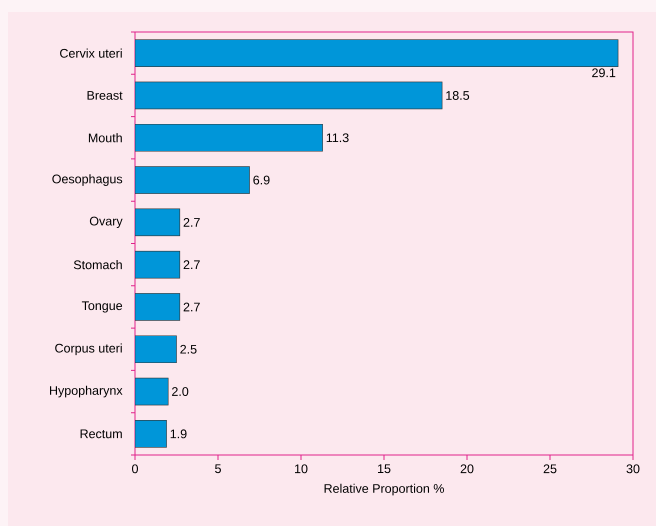 Image resolution: width=656 pixels, height=526 pixels. Describe the element at coordinates (105, 95) in the screenshot. I see `y-tick-label: Breast` at that location.